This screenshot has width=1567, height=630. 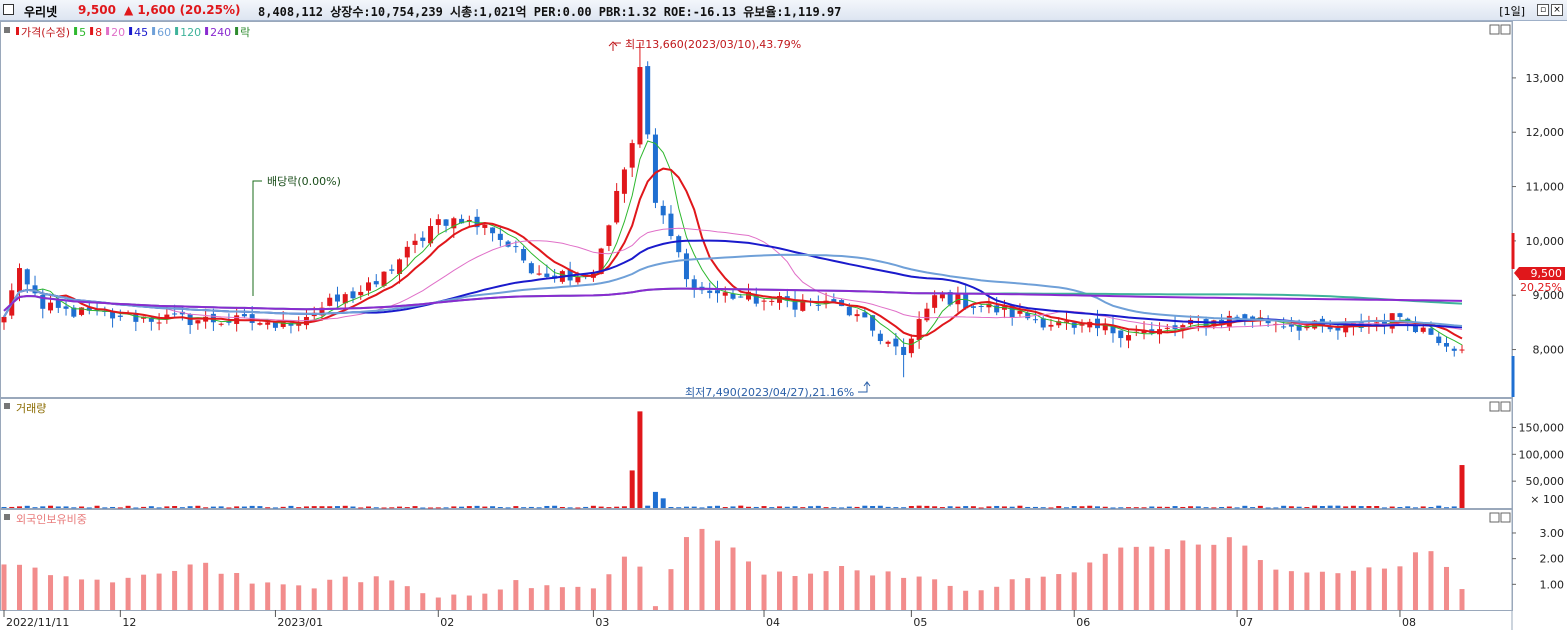 I want to click on volume-panel-menu-icon, so click(x=7, y=406).